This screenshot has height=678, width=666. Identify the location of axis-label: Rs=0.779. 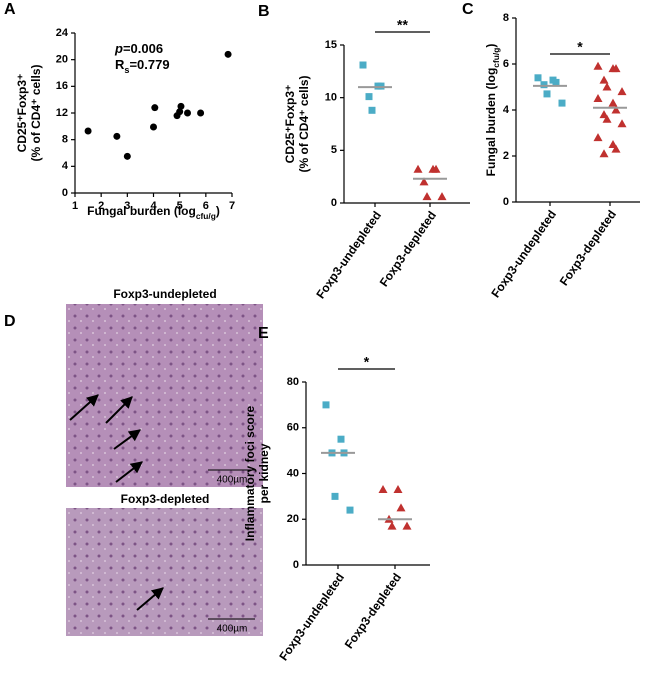
(142, 66).